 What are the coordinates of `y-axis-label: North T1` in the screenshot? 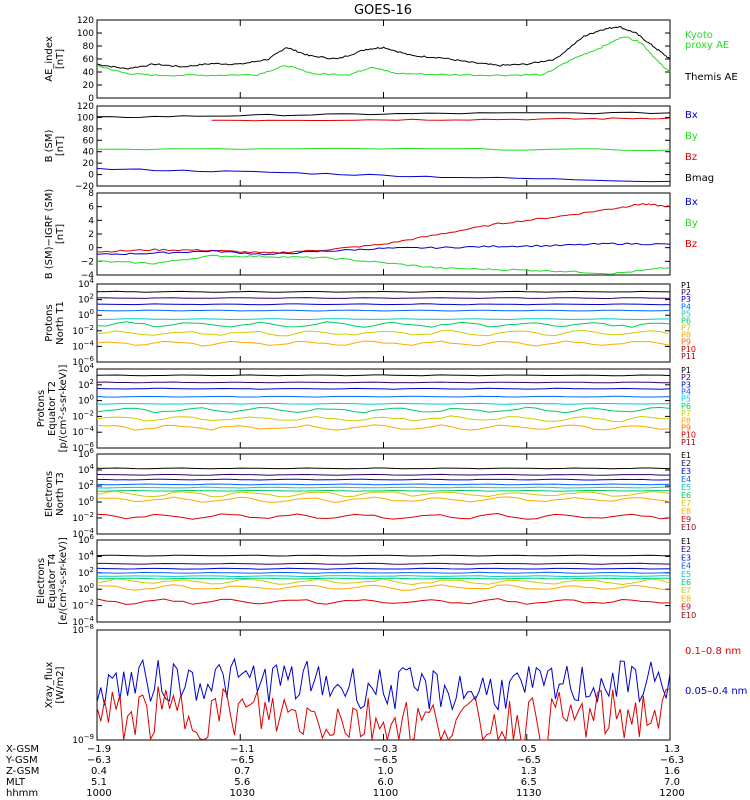 It's located at (60, 323).